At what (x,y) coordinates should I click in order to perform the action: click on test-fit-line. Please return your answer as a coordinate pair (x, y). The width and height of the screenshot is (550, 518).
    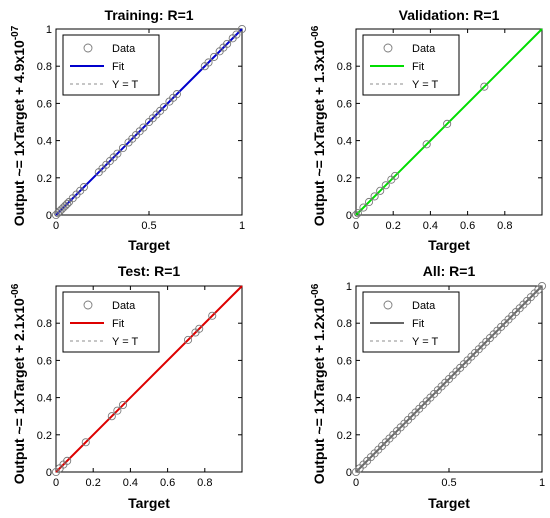
    Looking at the image, I should click on (149, 379).